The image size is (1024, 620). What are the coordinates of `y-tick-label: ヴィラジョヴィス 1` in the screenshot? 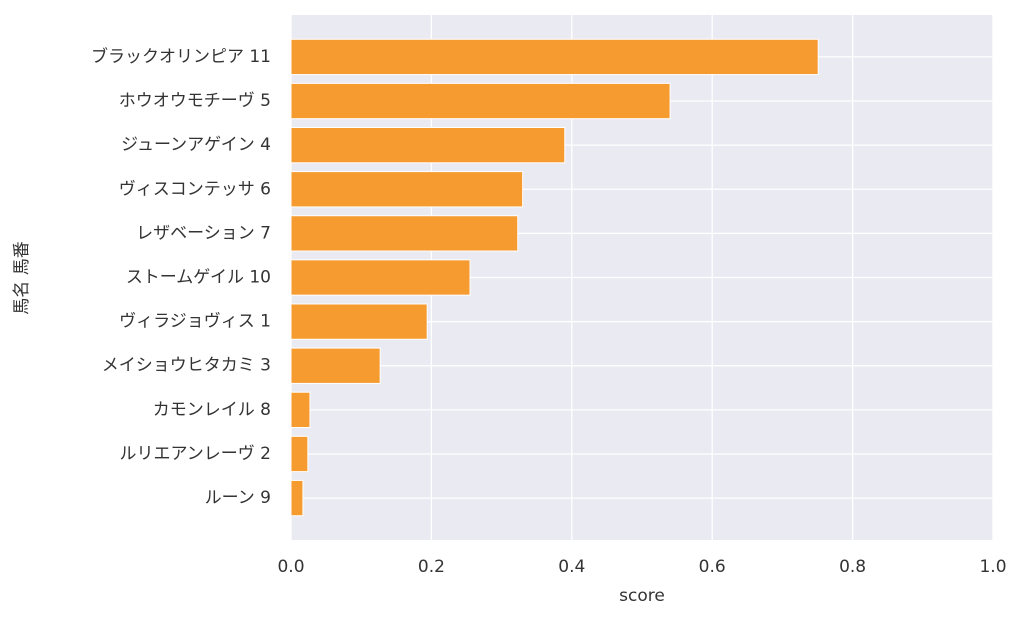 It's located at (195, 322).